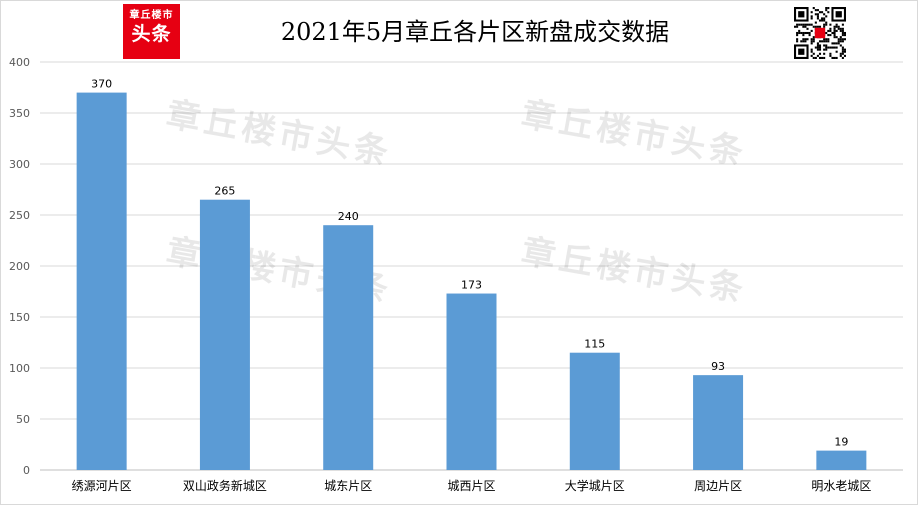 The image size is (918, 505). I want to click on logo-line-2: 头条, so click(151, 34).